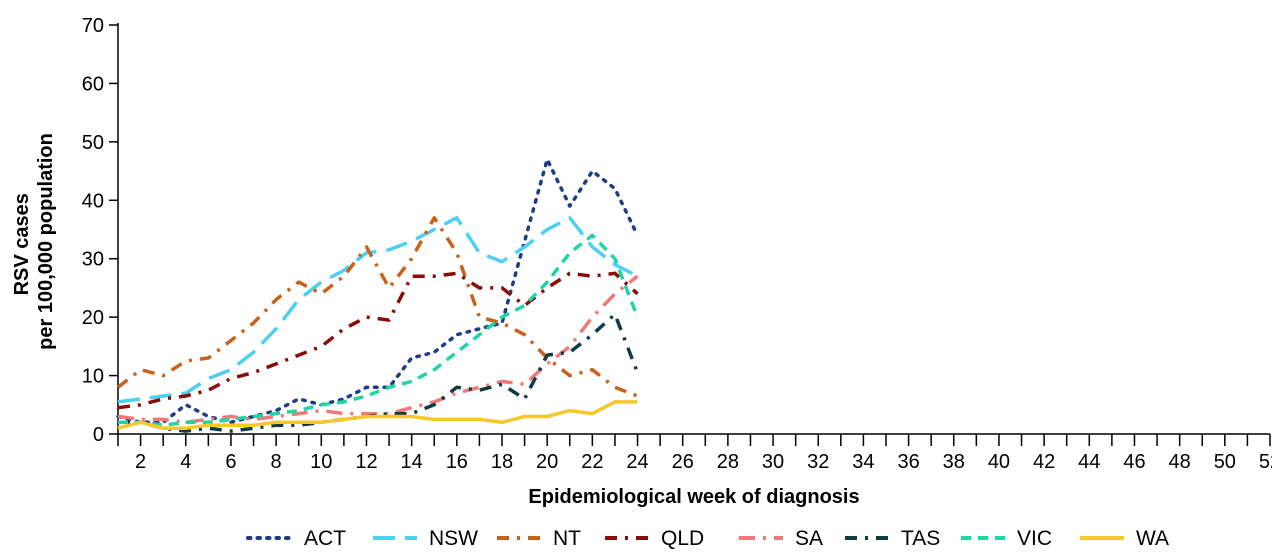  I want to click on legend: ACT NSW NT QLD SA TAS VIC WA, so click(707, 538).